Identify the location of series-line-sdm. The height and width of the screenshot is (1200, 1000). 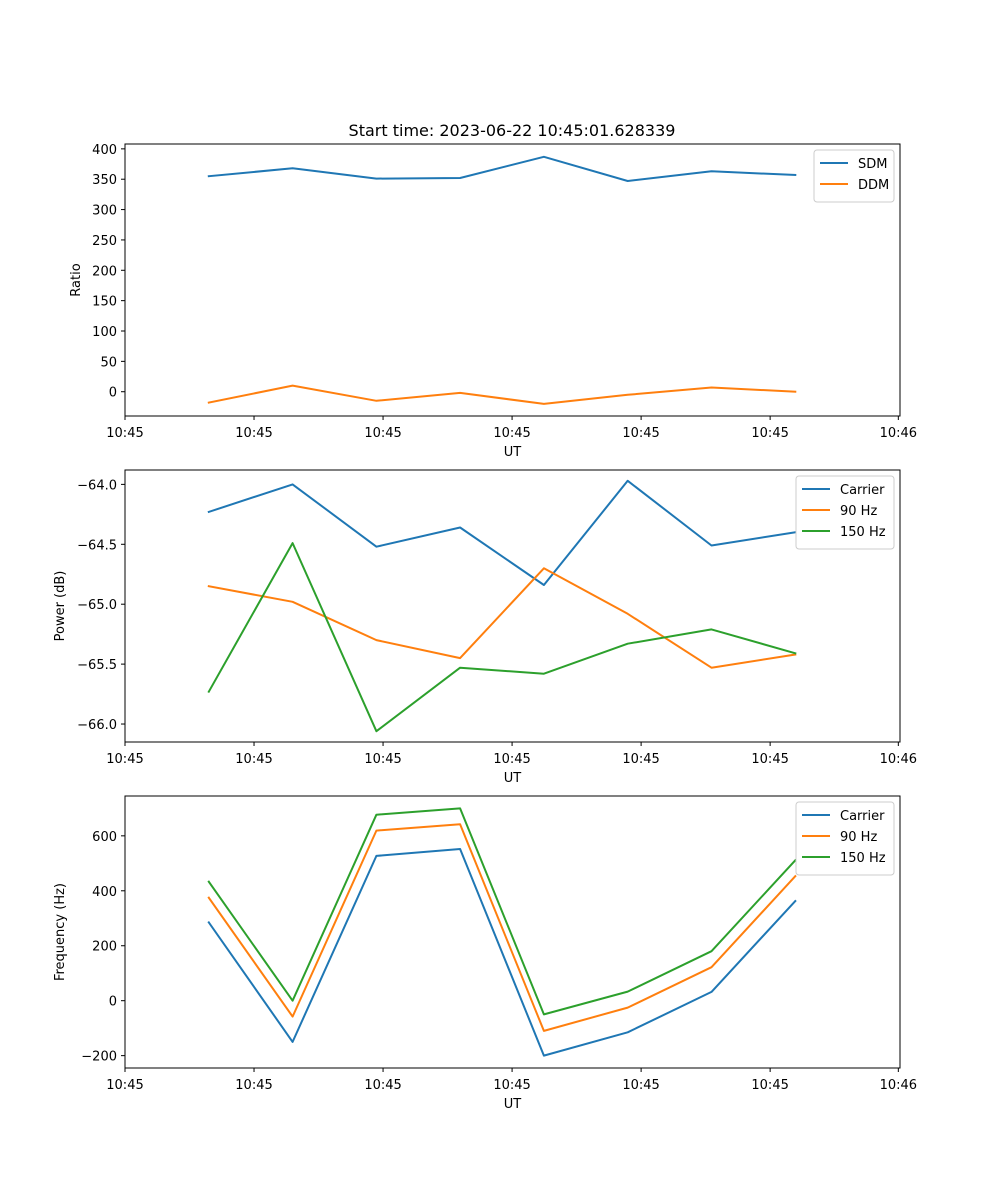
(502, 168).